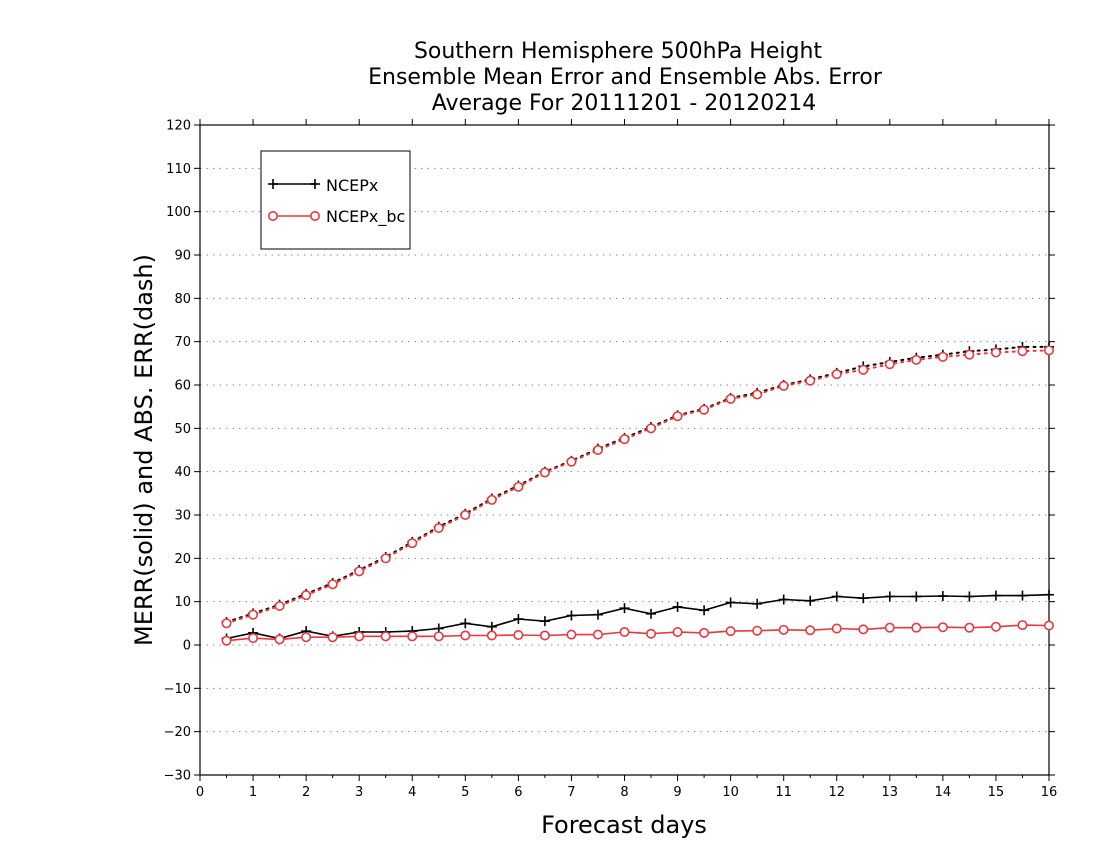  Describe the element at coordinates (182, 602) in the screenshot. I see `y-tick-label: 10` at that location.